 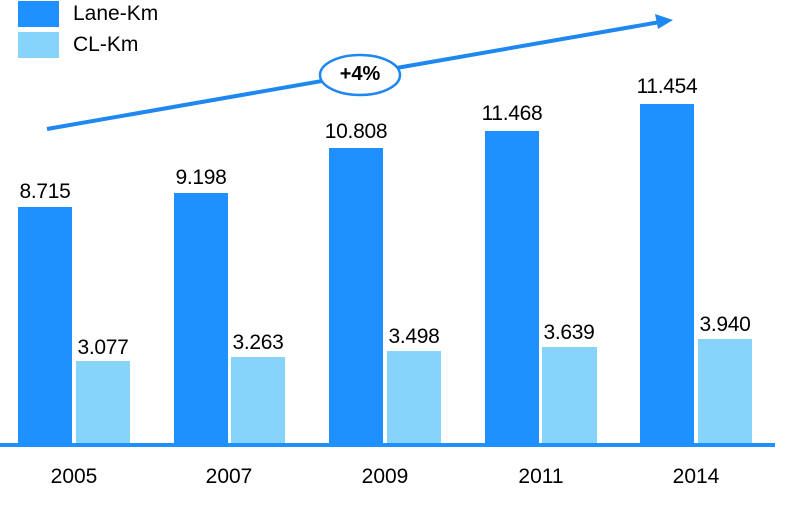 I want to click on legend-item-cl-km: CL-Km, so click(x=78, y=45).